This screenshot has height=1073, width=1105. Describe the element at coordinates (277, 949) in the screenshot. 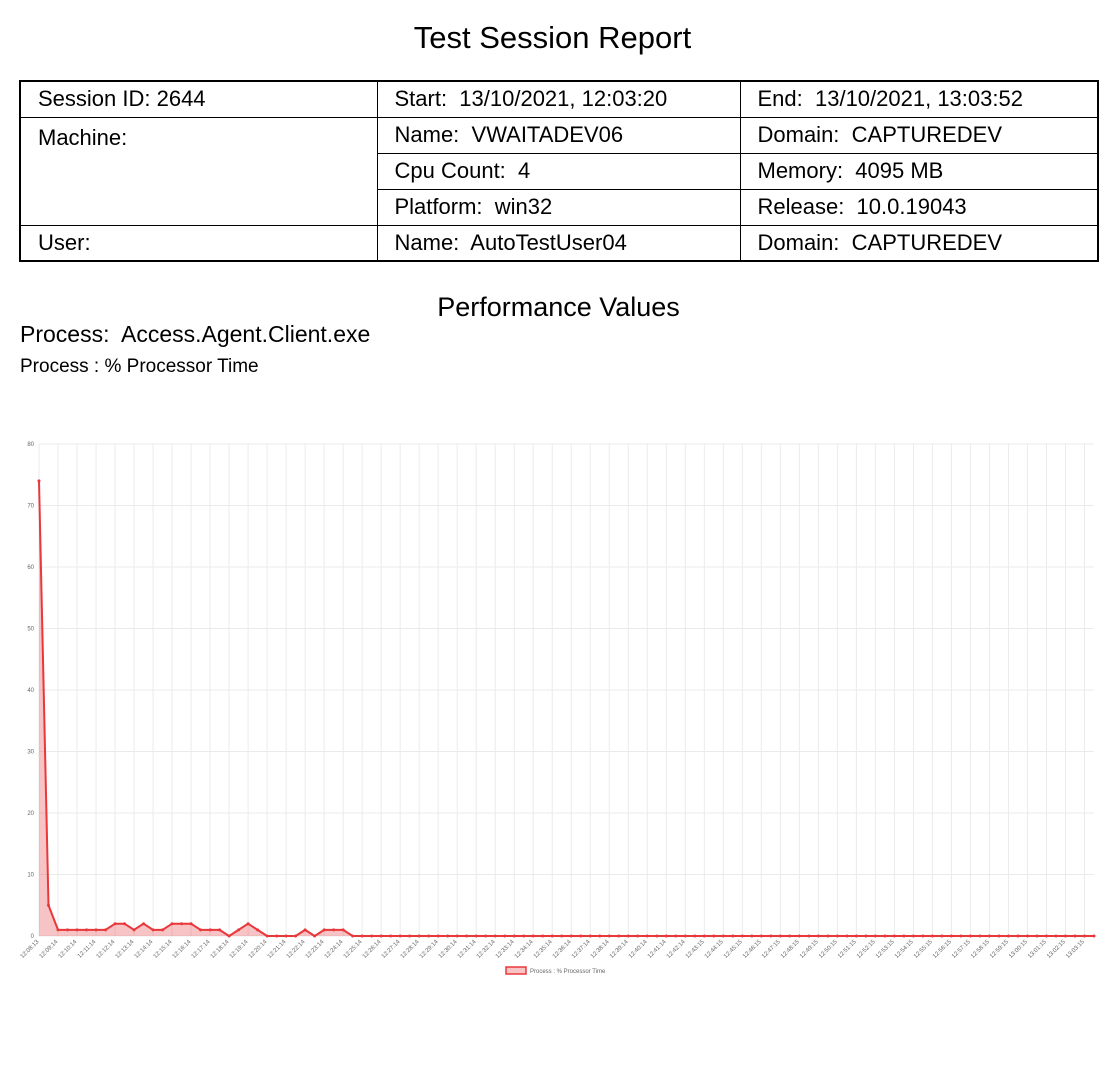

I see `x-tick-label: 12:21:14` at that location.